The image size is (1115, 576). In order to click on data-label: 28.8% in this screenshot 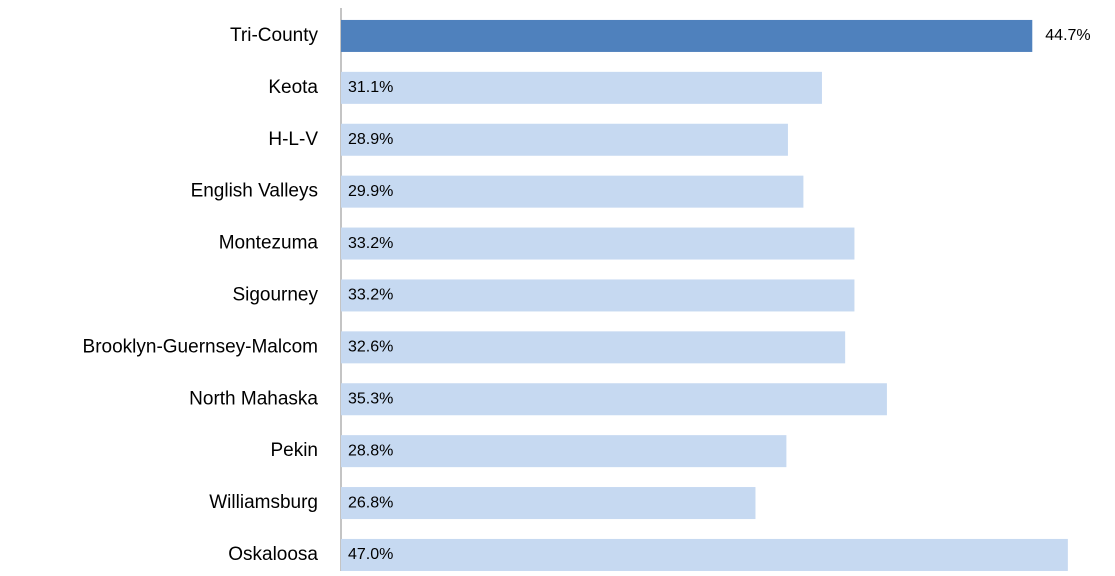, I will do `click(370, 450)`.